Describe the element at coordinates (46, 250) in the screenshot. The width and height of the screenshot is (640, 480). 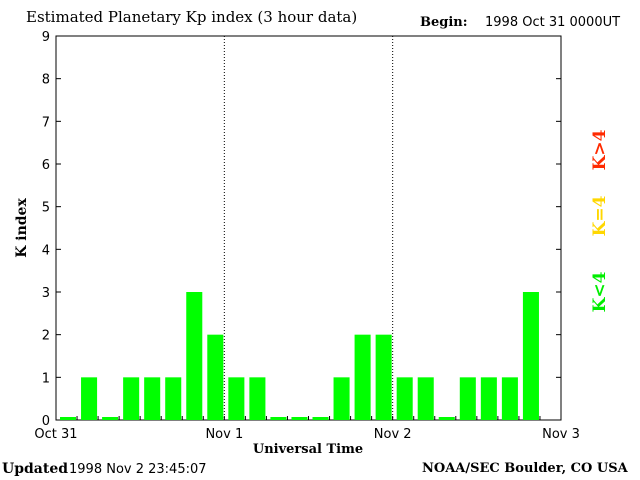
I see `y-tick-label: 4` at that location.